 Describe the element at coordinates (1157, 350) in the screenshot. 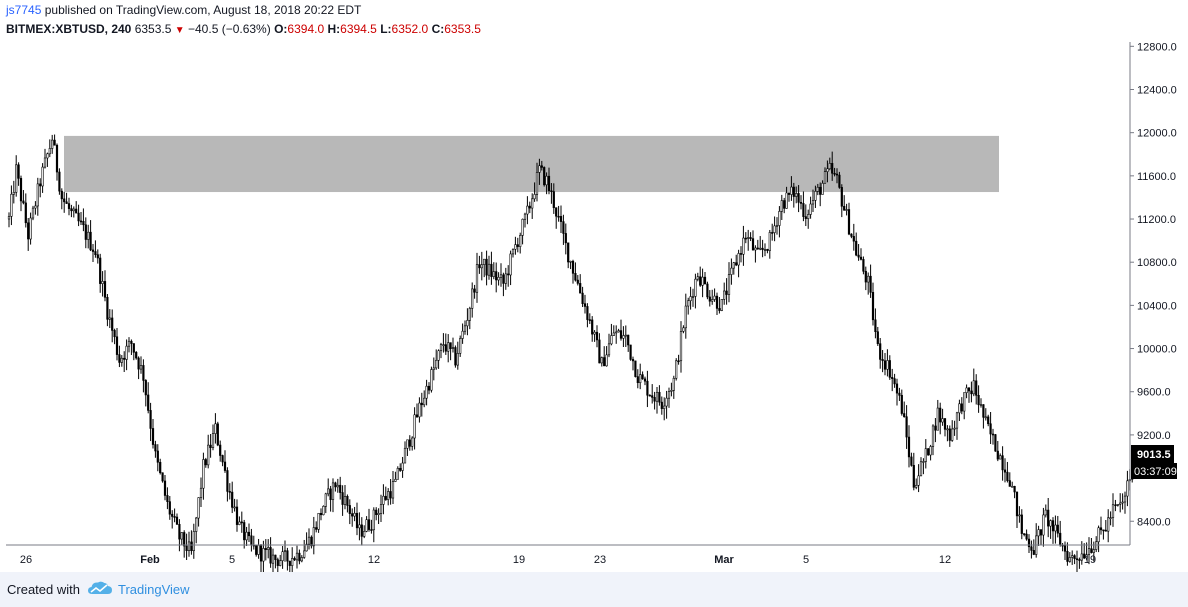

I see `price-tick-label: 10000.0` at that location.